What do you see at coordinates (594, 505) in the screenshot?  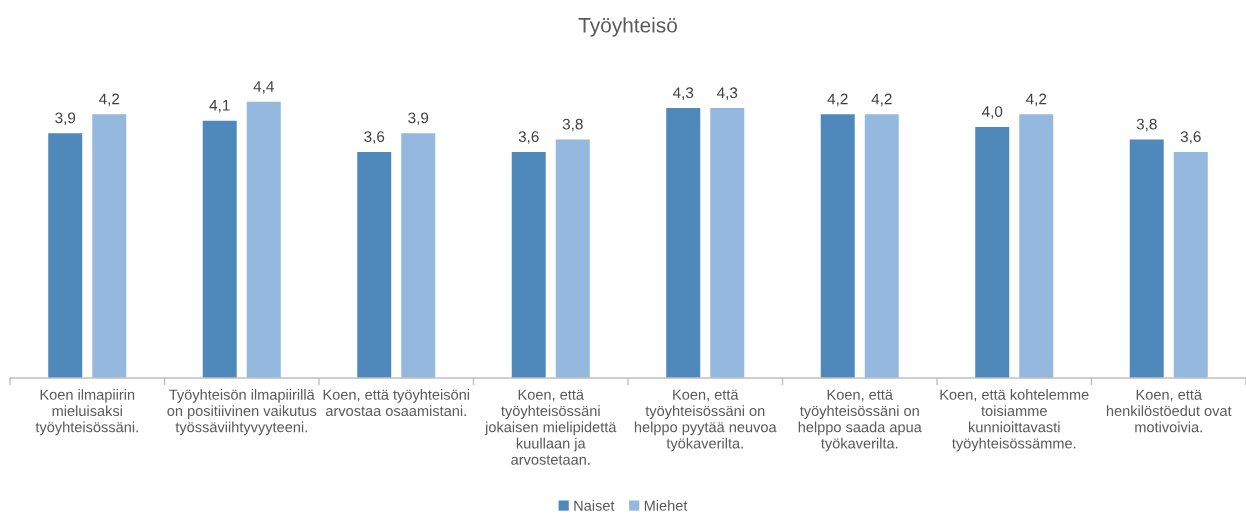 I see `legend-label: Naiset` at bounding box center [594, 505].